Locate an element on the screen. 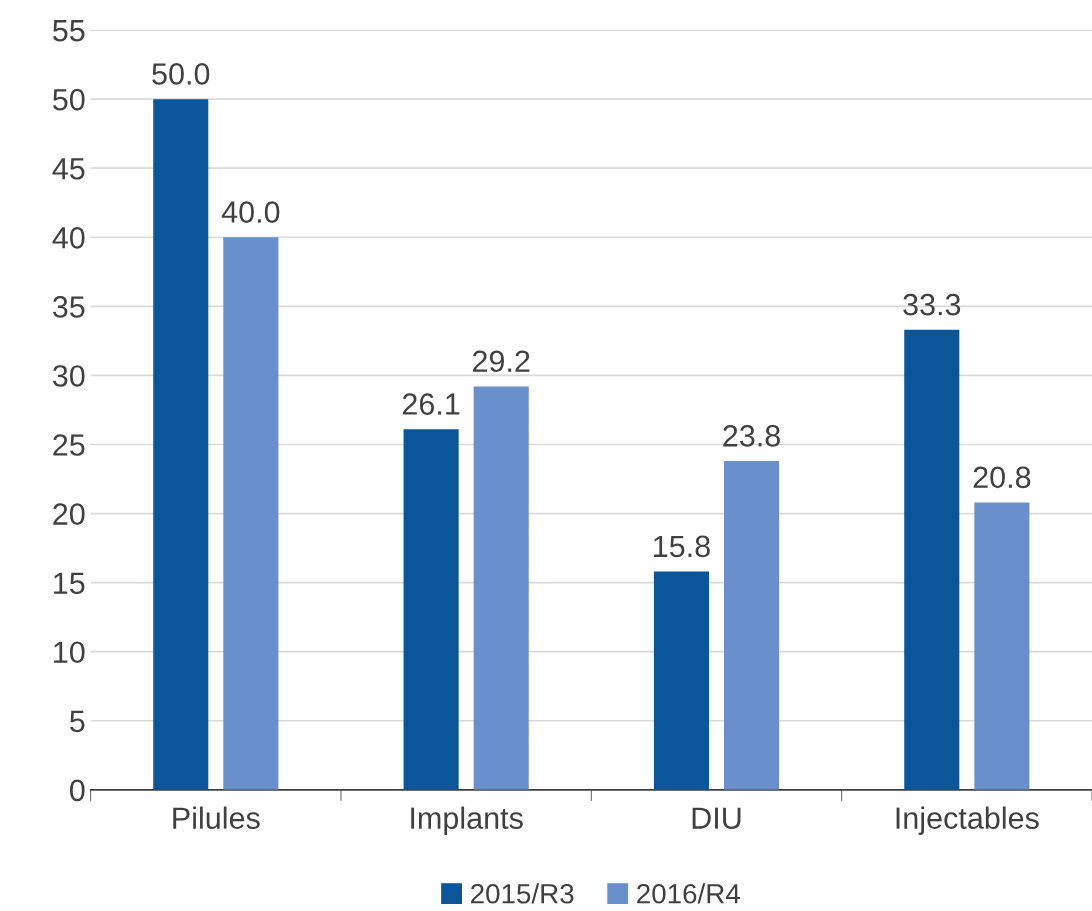 The image size is (1092, 911). y-tick-label: 0 is located at coordinates (77, 790).